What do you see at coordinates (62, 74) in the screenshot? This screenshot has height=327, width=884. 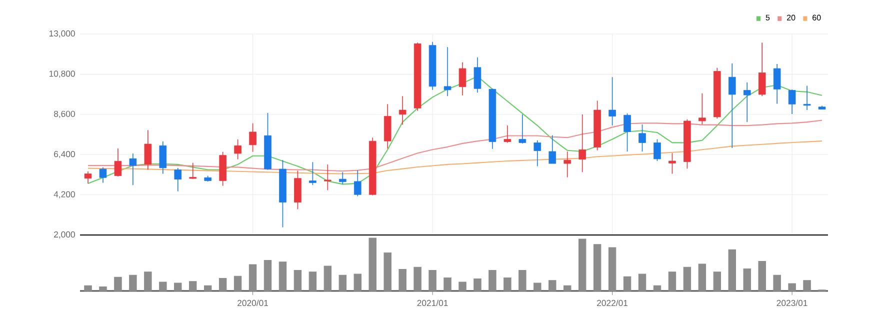 I see `y-tick-label: 10,800` at bounding box center [62, 74].